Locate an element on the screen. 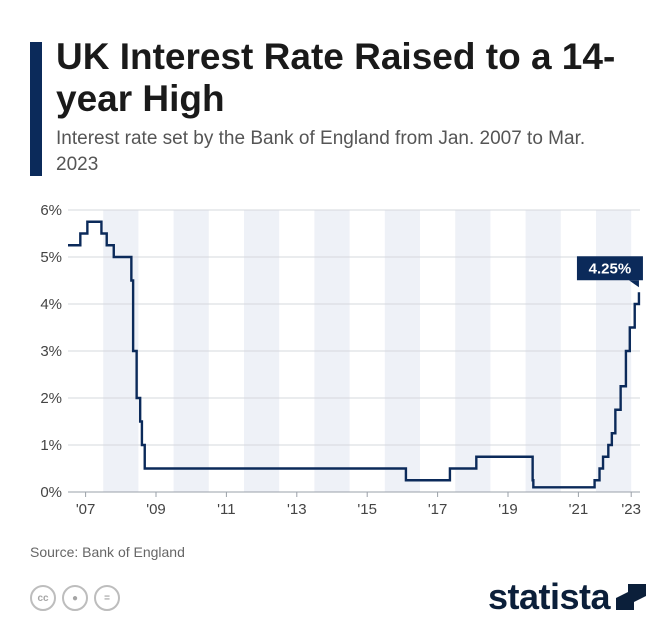  x-tick-label: '07 is located at coordinates (86, 509).